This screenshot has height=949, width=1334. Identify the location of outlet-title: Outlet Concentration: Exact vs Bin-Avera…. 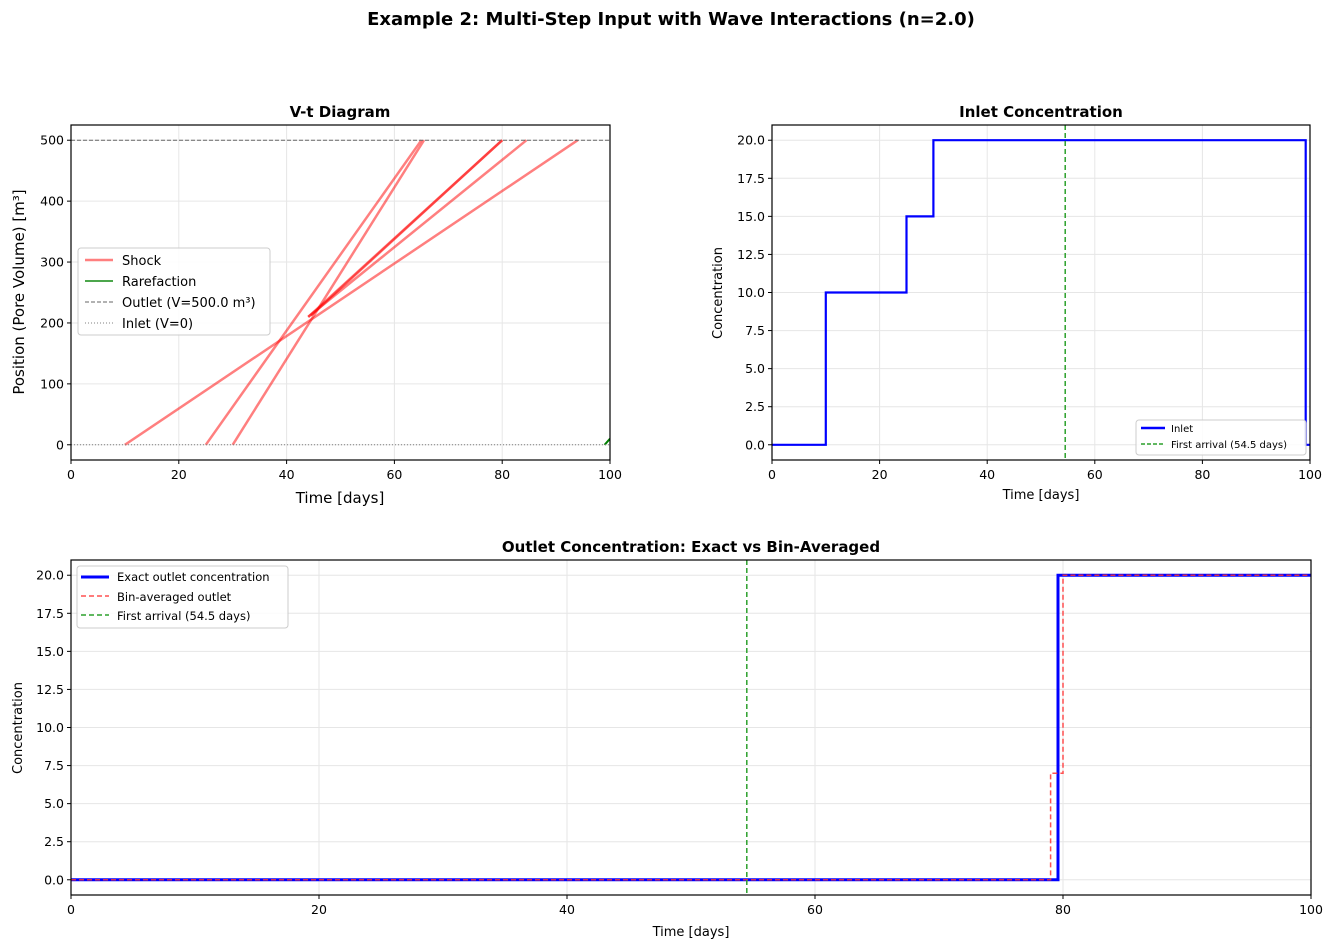
(691, 547).